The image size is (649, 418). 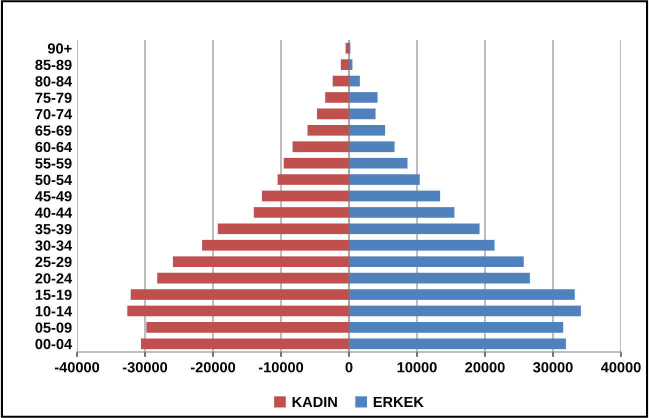 What do you see at coordinates (53, 278) in the screenshot?
I see `y-tick-label: 20-24` at bounding box center [53, 278].